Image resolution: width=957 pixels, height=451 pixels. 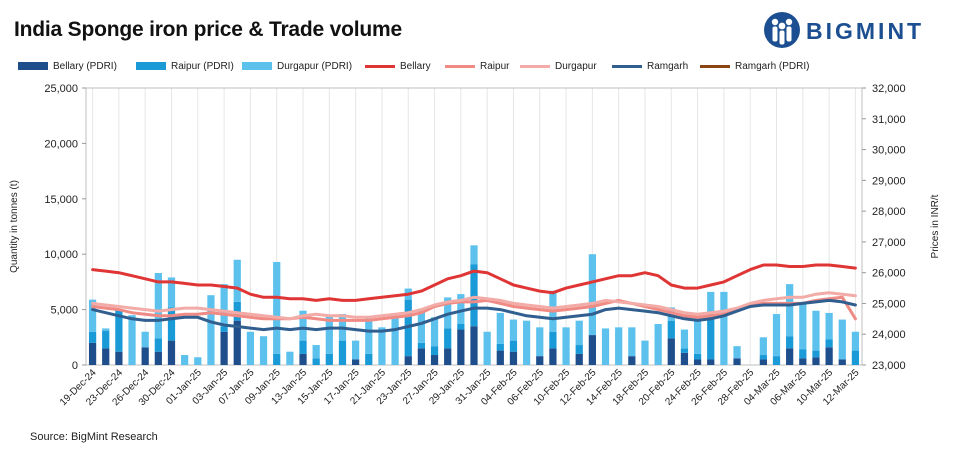 What do you see at coordinates (61, 255) in the screenshot?
I see `y-left-tick-label: 10,000` at bounding box center [61, 255].